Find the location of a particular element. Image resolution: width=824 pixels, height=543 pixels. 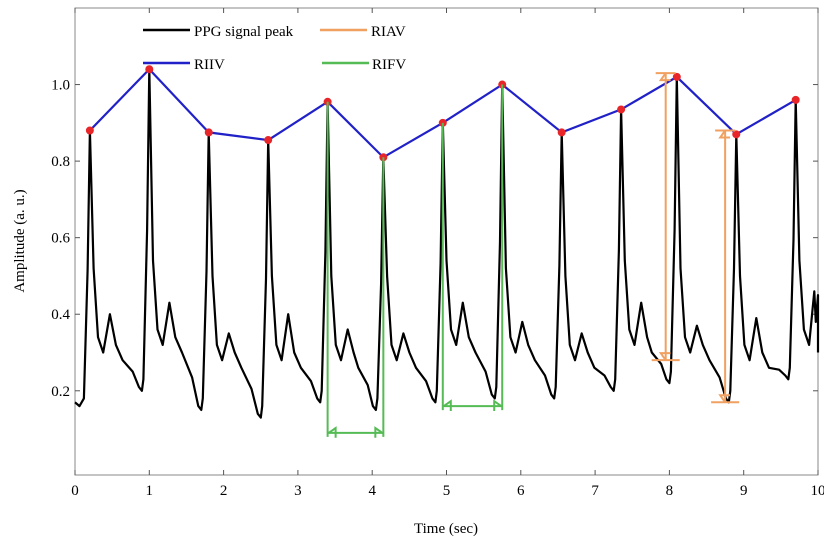

y-tick-label: 0.6 is located at coordinates (60, 239).